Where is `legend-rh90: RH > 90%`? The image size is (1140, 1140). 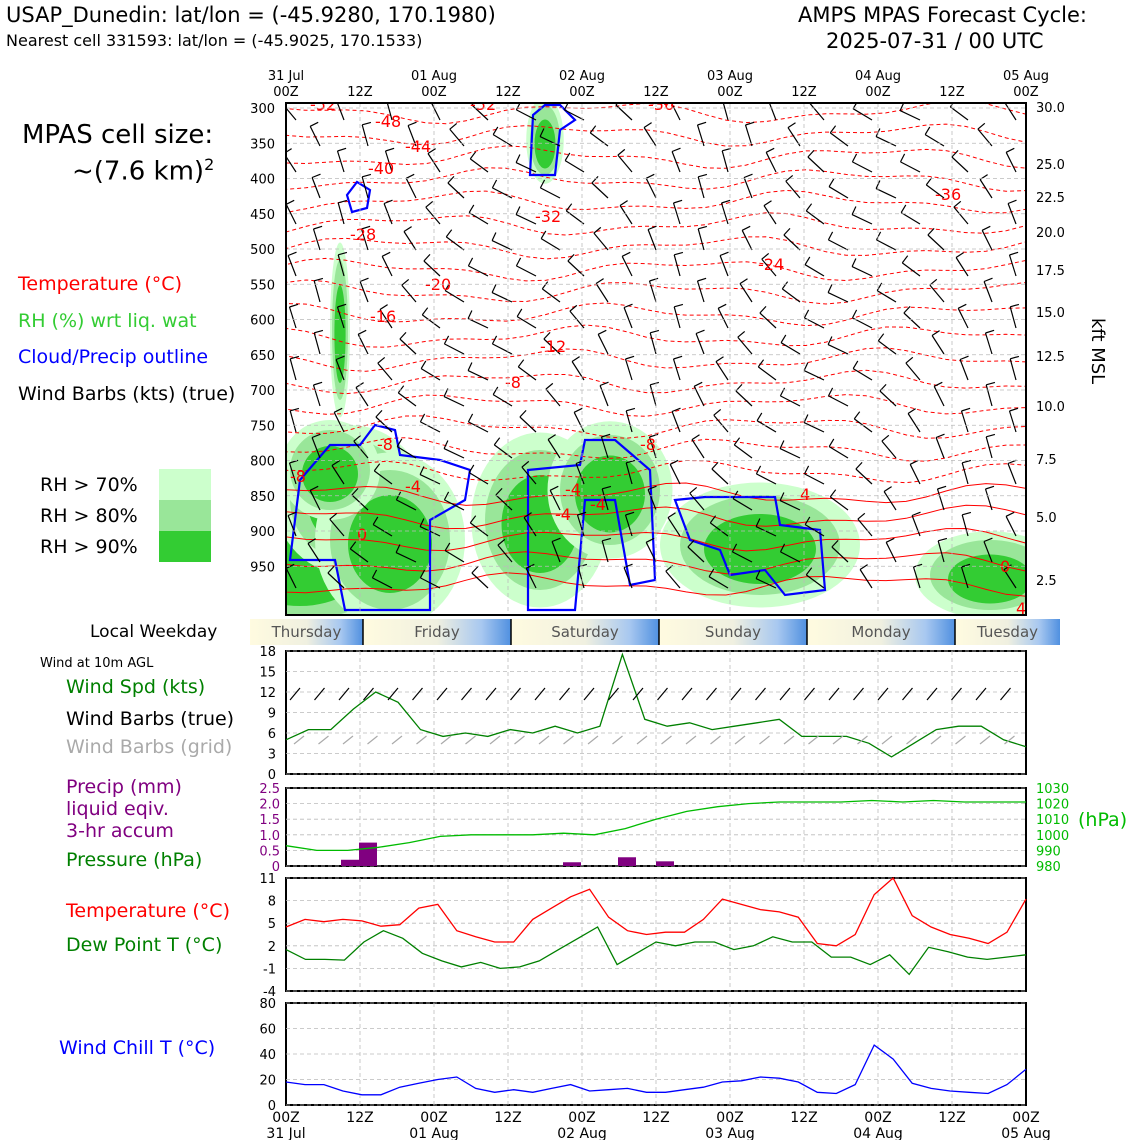
legend-rh90: RH > 90% is located at coordinates (89, 547).